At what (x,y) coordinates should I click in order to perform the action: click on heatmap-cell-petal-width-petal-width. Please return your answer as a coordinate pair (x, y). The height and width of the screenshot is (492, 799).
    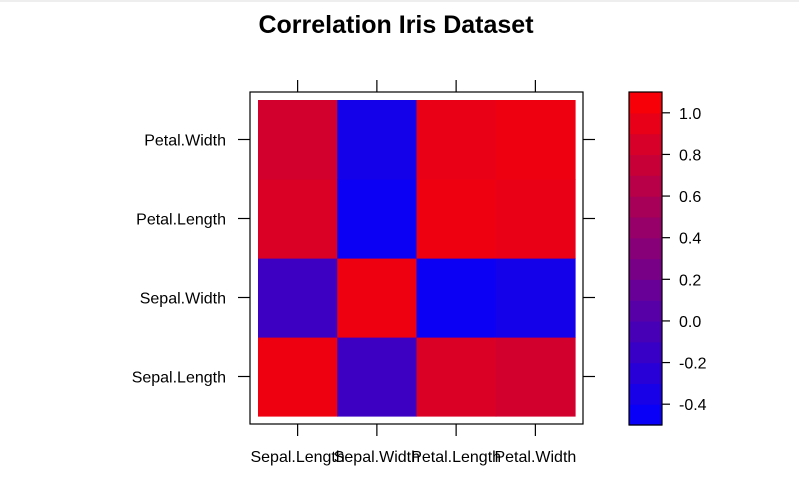
    Looking at the image, I should click on (535, 140).